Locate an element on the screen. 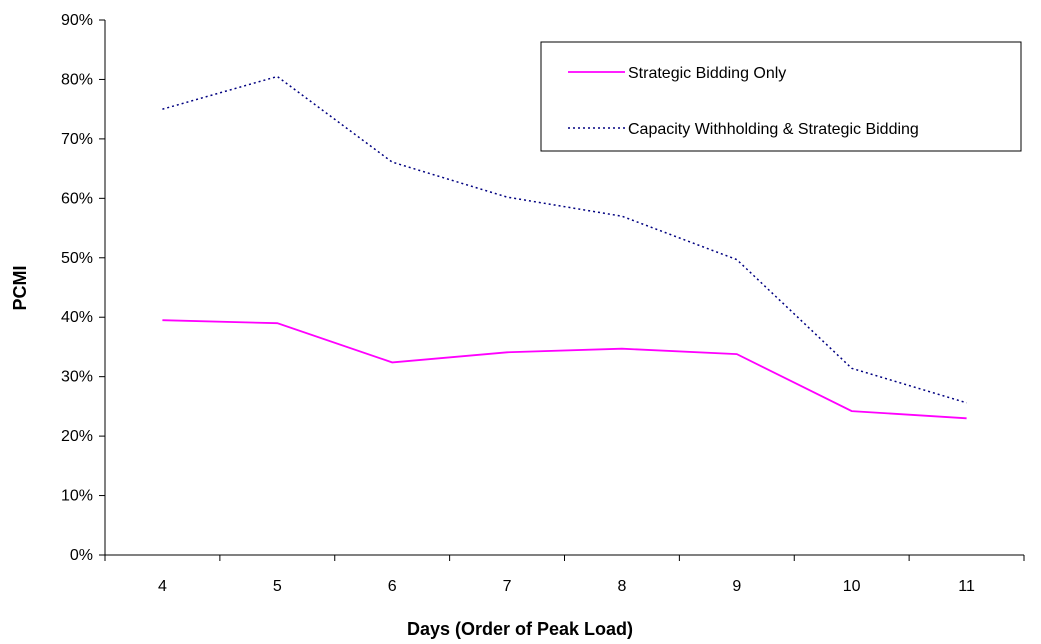 The height and width of the screenshot is (644, 1041). legend-label-2: Capacity Withholding & Strategic Bidding is located at coordinates (773, 129).